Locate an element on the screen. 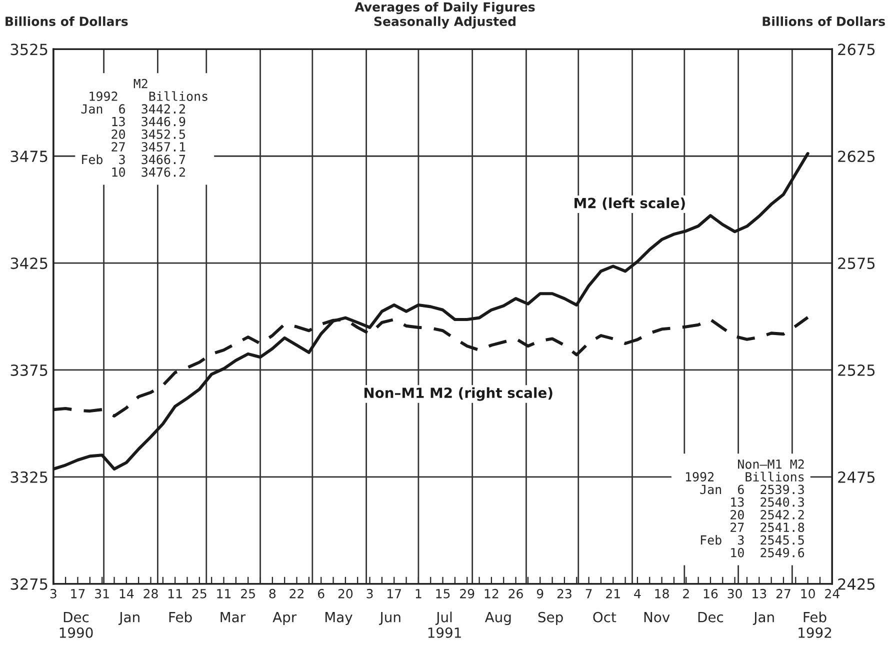 This screenshot has height=656, width=890. x-tick-label: 12 is located at coordinates (491, 593).